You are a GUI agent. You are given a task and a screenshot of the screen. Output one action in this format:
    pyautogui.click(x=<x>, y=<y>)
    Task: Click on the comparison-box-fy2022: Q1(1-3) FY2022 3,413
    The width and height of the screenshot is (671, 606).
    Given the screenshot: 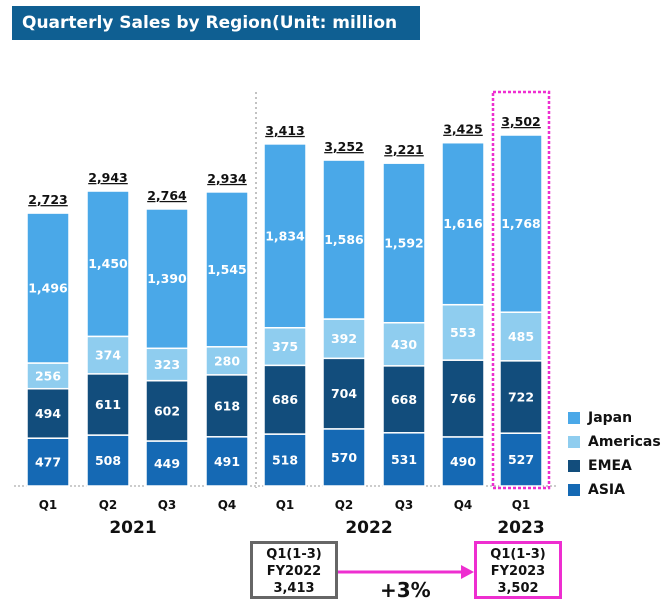 What is the action you would take?
    pyautogui.click(x=294, y=570)
    